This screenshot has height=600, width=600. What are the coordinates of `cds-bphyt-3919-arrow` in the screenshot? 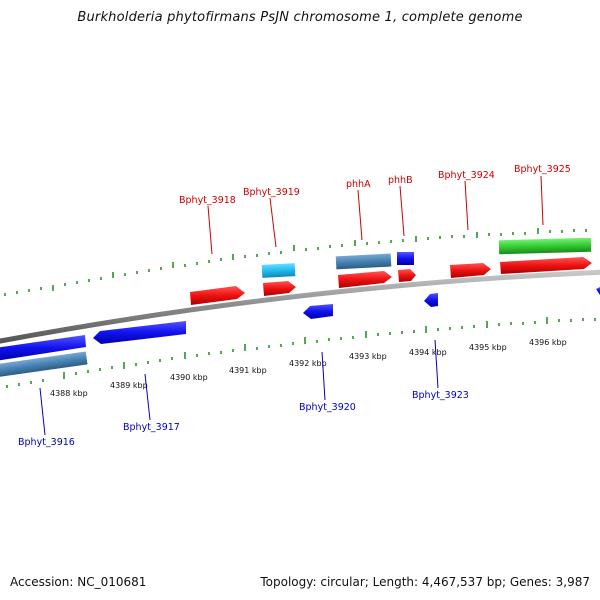 It's located at (279, 288).